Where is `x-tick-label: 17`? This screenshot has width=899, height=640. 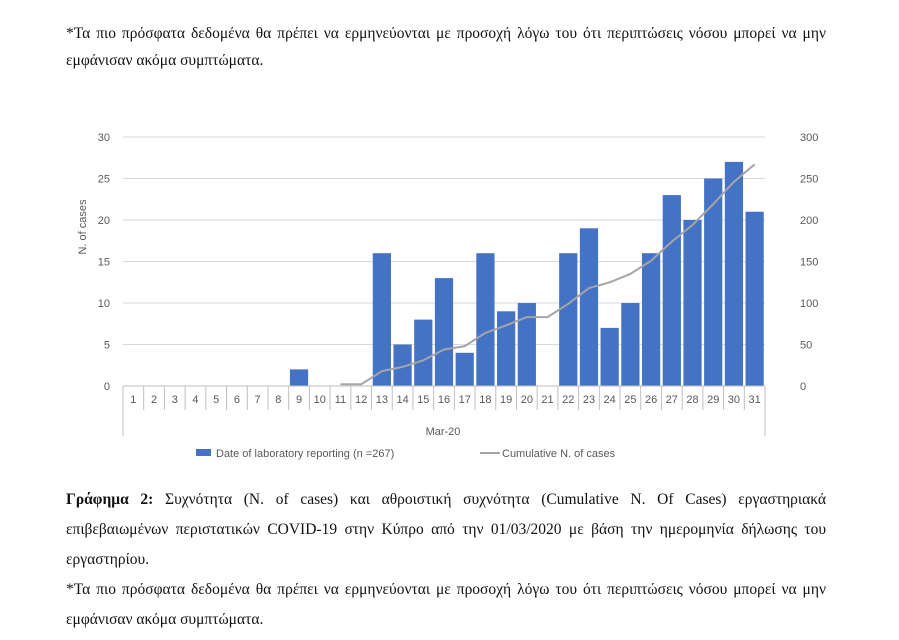 x-tick-label: 17 is located at coordinates (465, 400).